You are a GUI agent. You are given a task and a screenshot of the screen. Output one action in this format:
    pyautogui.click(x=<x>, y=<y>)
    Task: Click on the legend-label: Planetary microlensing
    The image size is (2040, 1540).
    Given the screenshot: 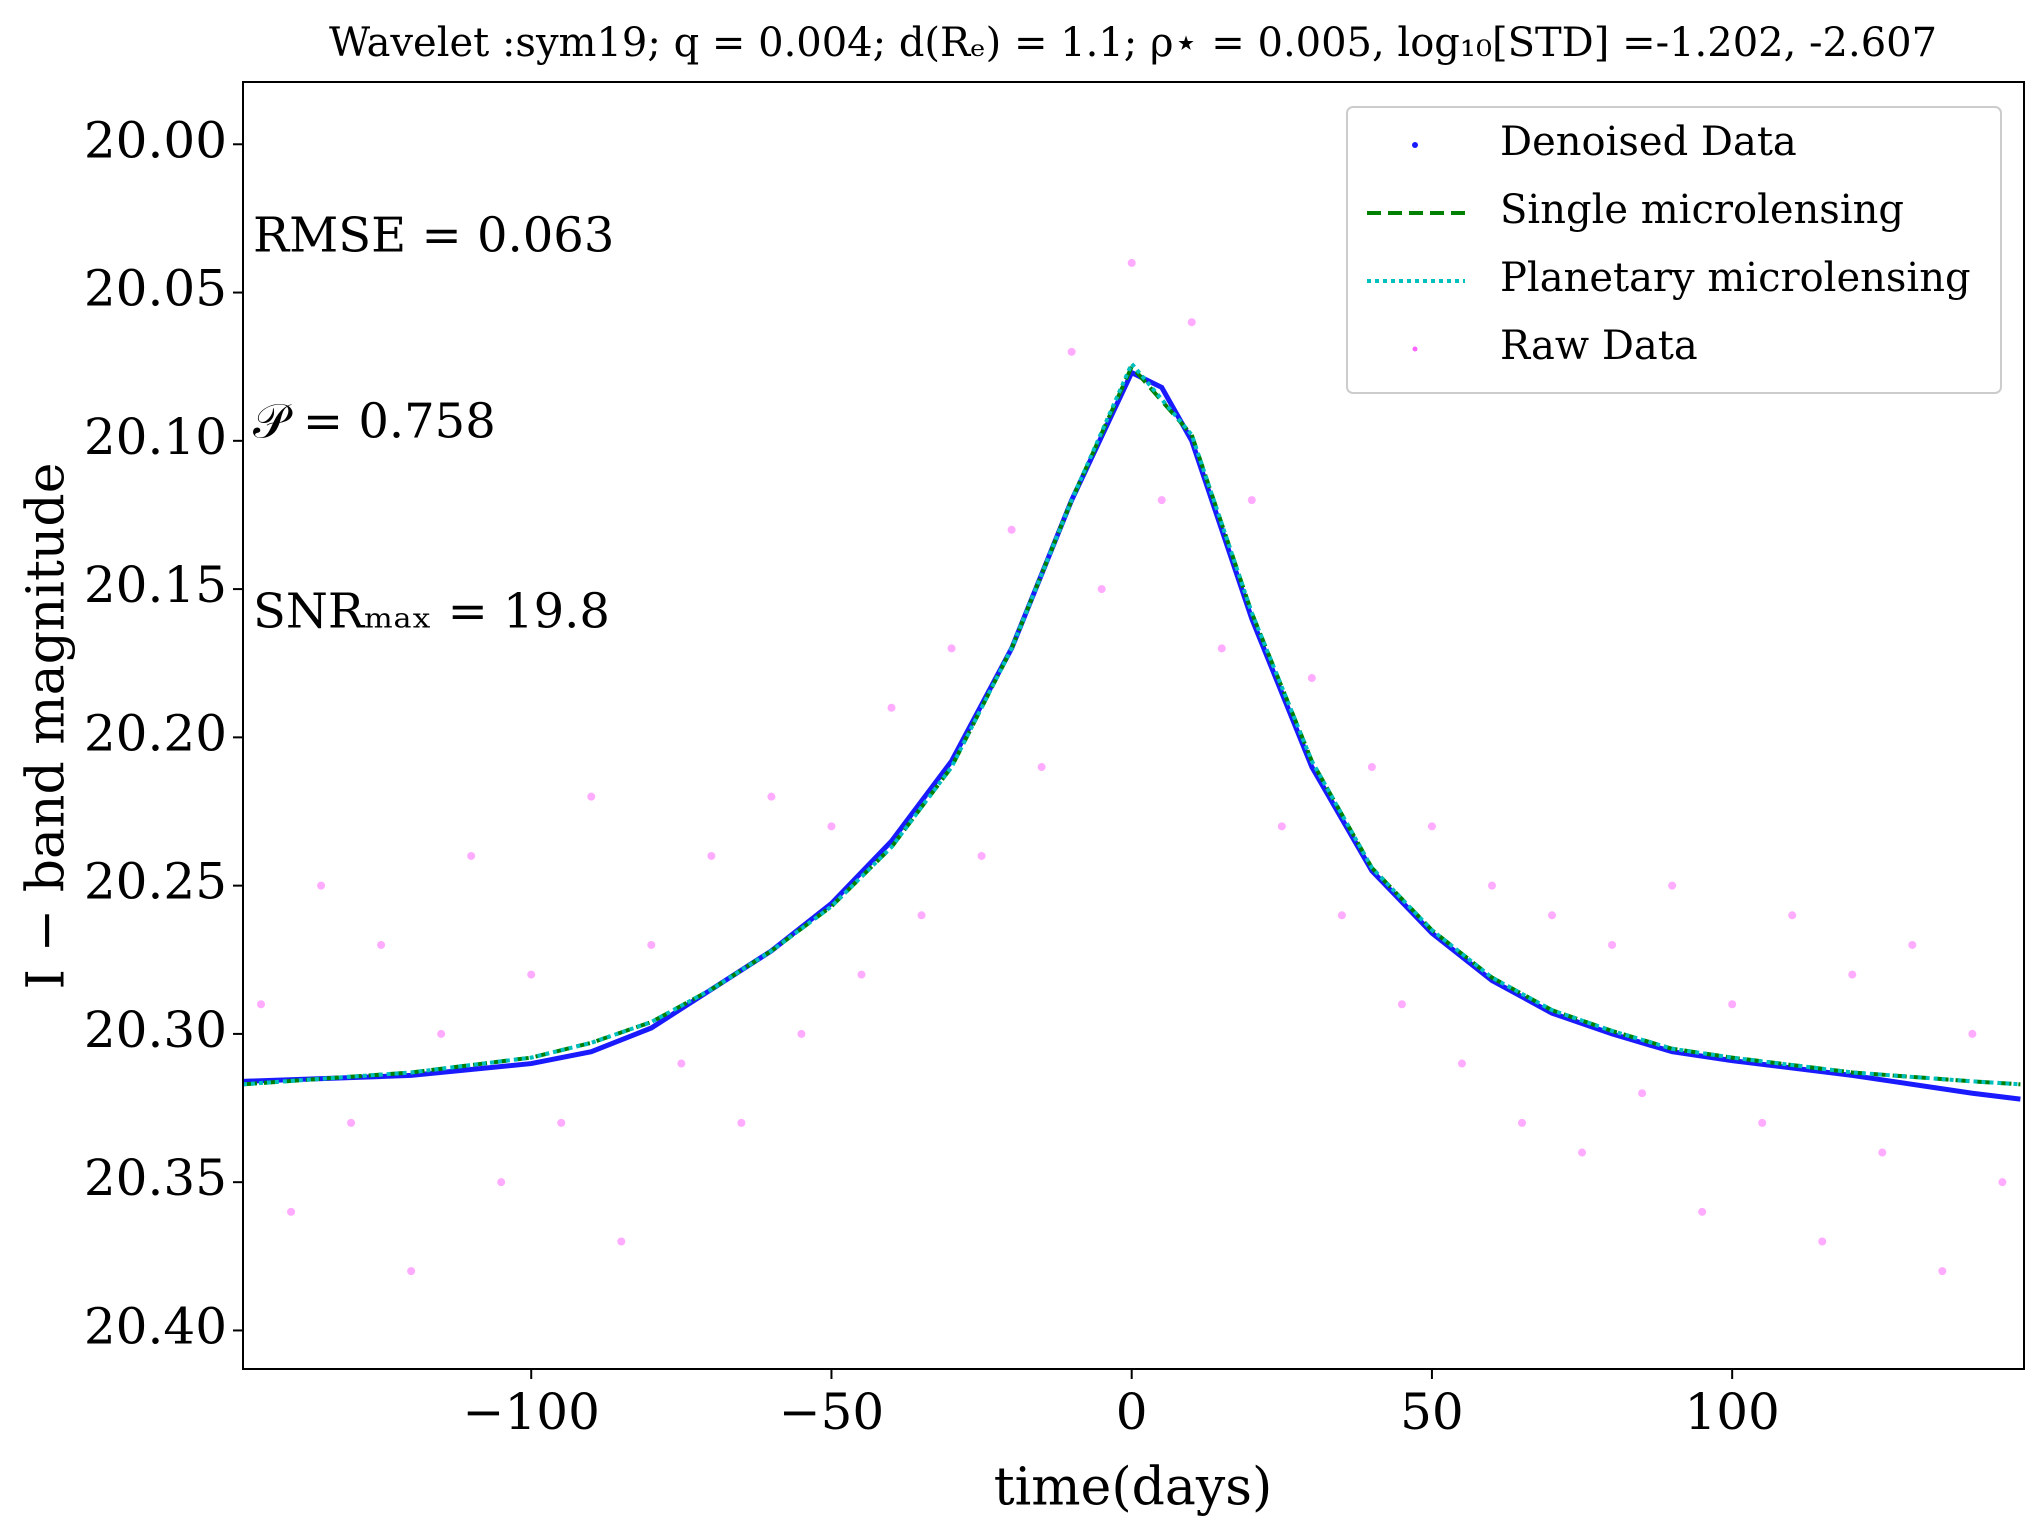 What is the action you would take?
    pyautogui.click(x=1735, y=278)
    